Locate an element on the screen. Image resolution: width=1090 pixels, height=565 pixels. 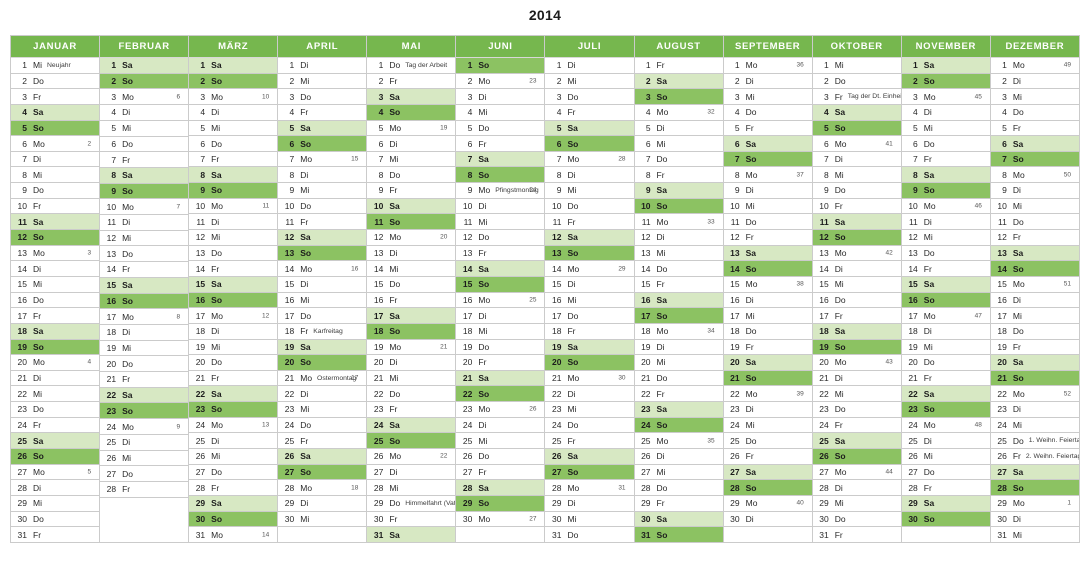
day-cell: 10 Mo 11 is located at coordinates (233, 205).